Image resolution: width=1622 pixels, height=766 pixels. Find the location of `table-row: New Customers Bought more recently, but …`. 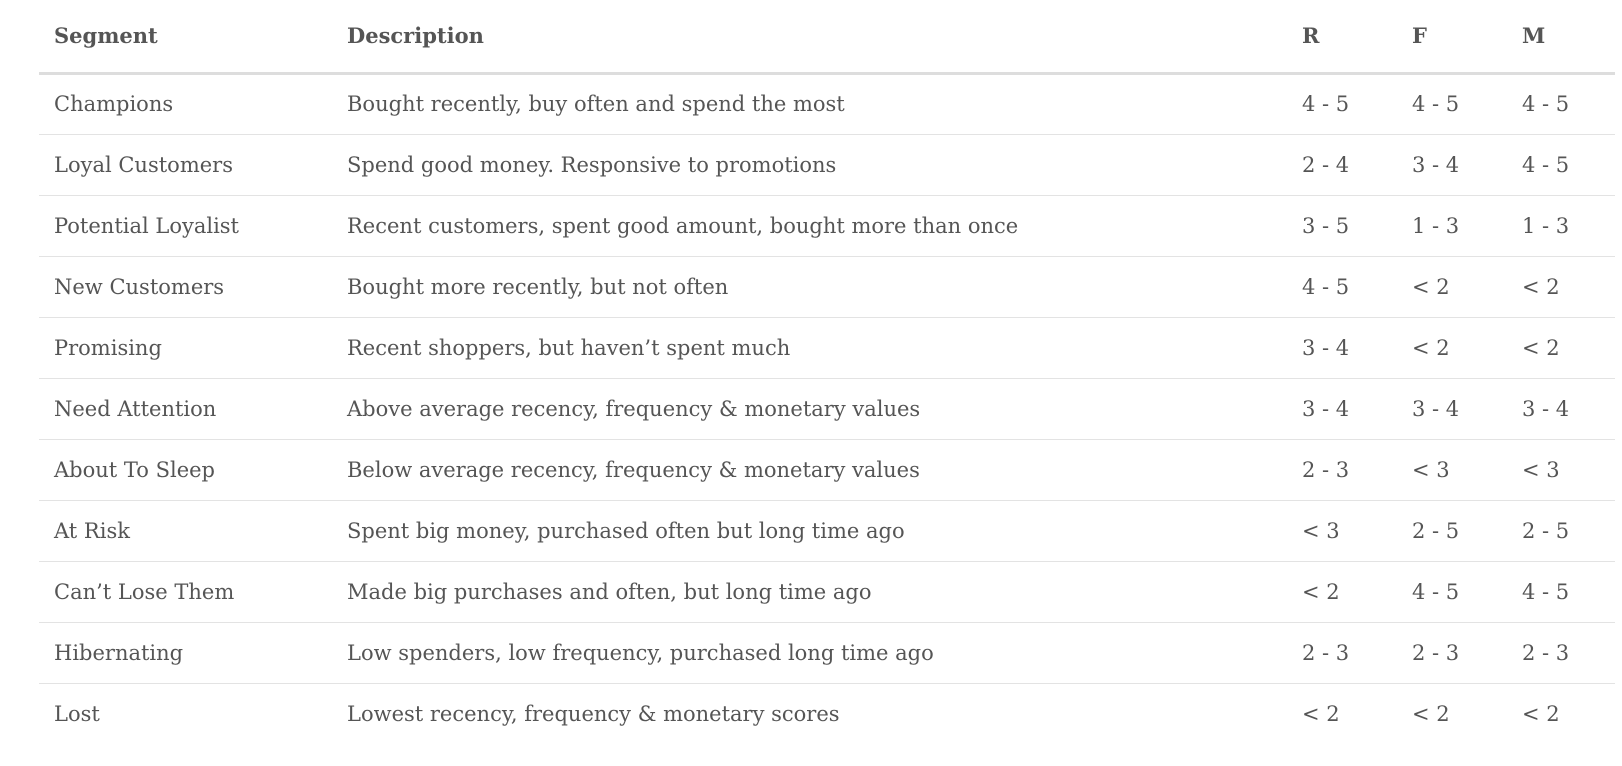

table-row: New Customers Bought more recently, but … is located at coordinates (827, 287).